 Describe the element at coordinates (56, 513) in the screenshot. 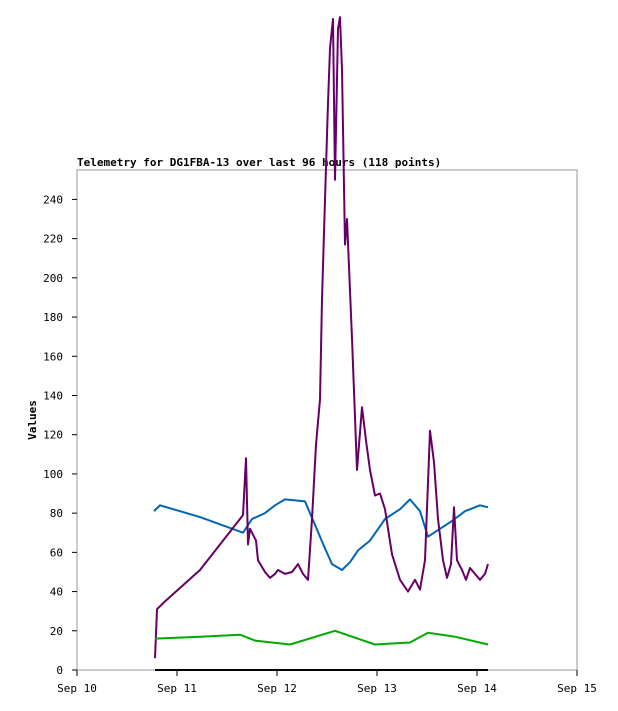

I see `y-tick-label: 80` at that location.